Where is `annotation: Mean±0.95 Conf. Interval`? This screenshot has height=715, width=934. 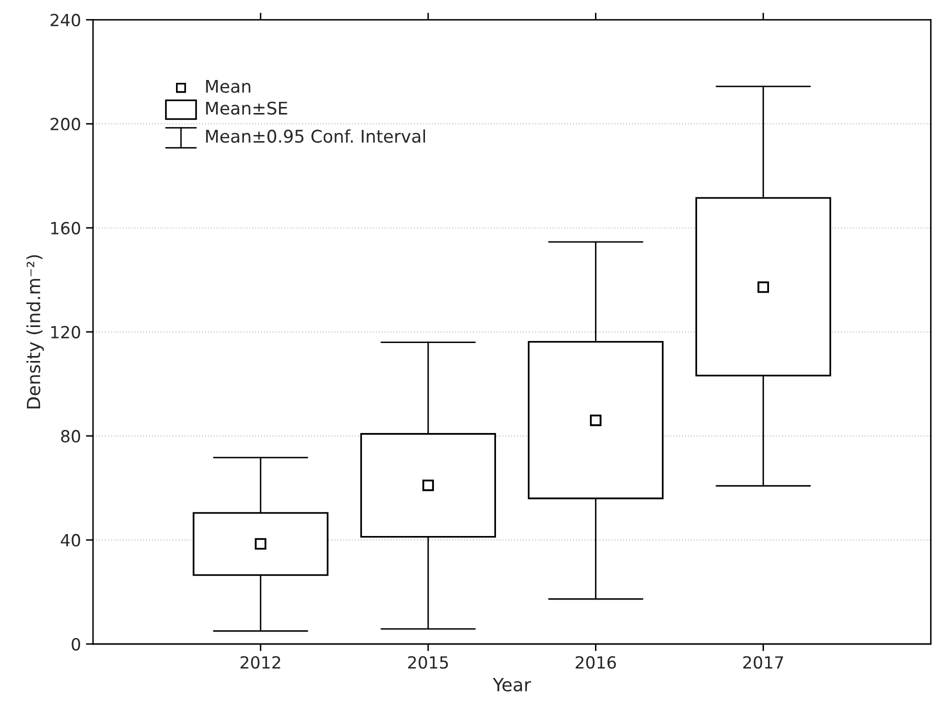
annotation: Mean±0.95 Conf. Interval is located at coordinates (315, 136).